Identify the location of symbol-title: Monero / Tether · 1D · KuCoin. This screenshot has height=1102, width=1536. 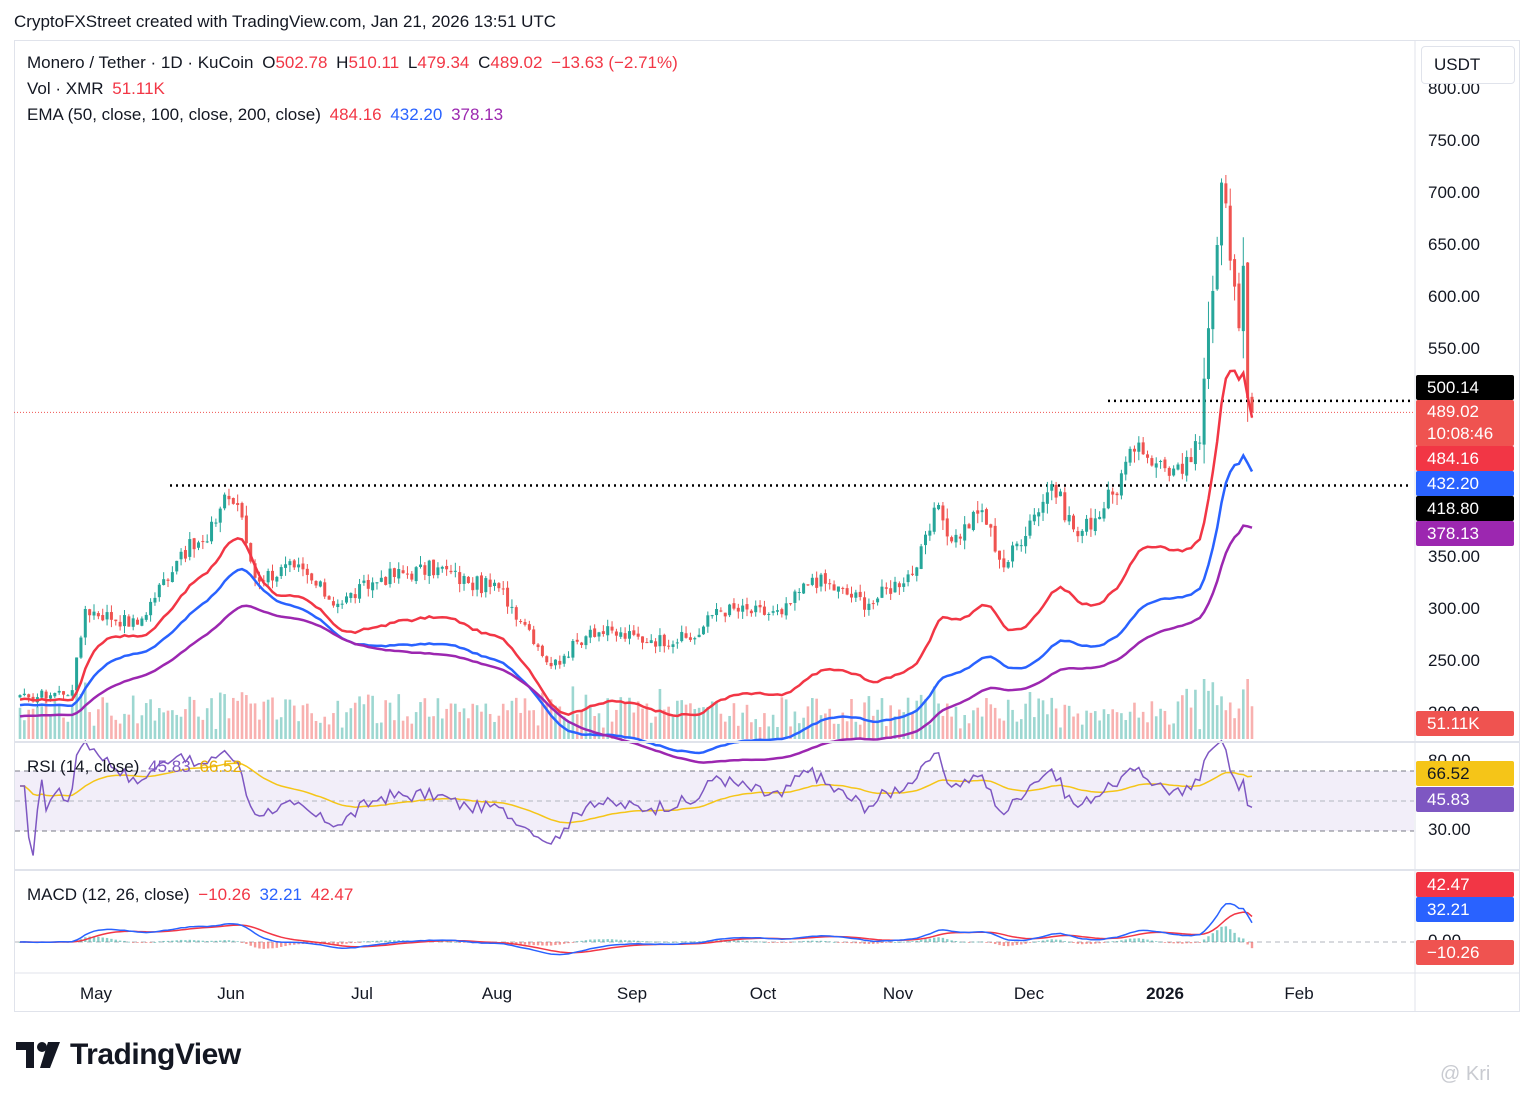
(140, 62).